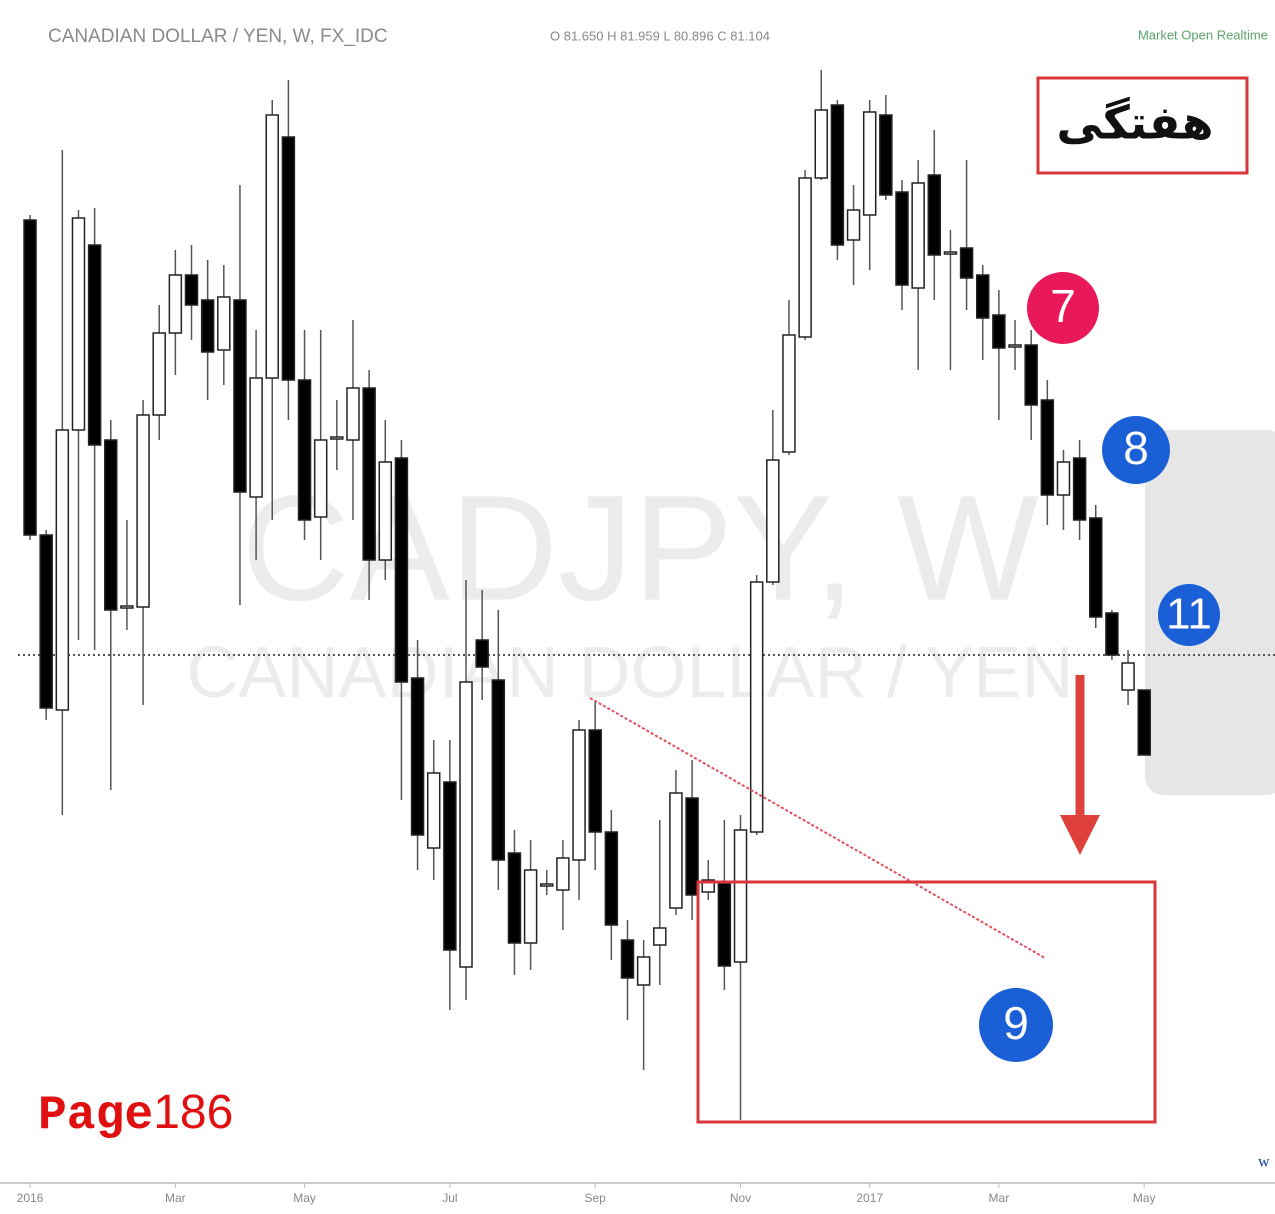  Describe the element at coordinates (1203, 34) in the screenshot. I see `market-status: Market Open Realtime` at that location.